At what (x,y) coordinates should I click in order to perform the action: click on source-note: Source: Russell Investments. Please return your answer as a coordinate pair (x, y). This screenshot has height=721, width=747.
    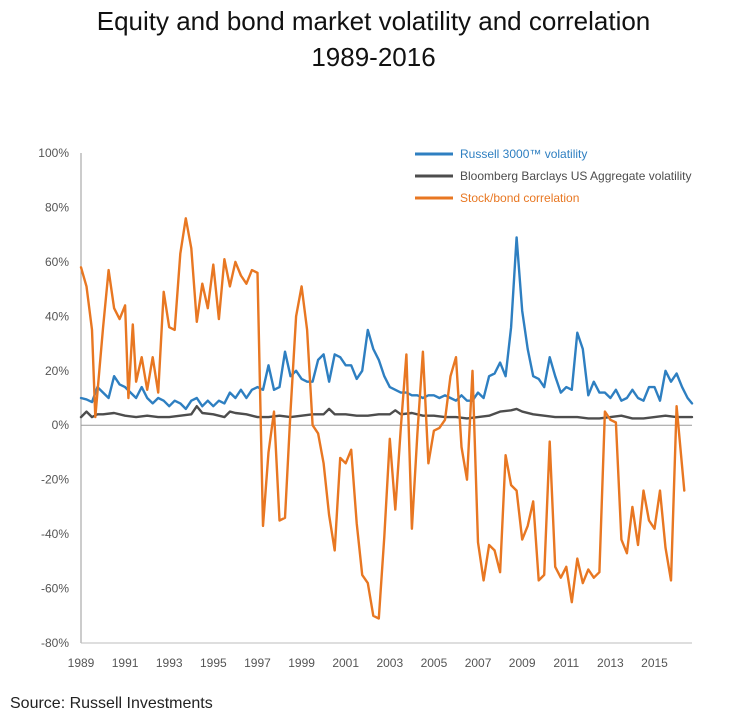
    Looking at the image, I should click on (111, 703).